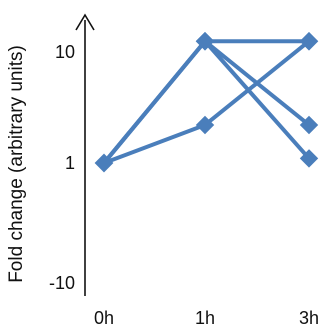 The height and width of the screenshot is (333, 331). I want to click on x-tick-label: 3h, so click(309, 318).